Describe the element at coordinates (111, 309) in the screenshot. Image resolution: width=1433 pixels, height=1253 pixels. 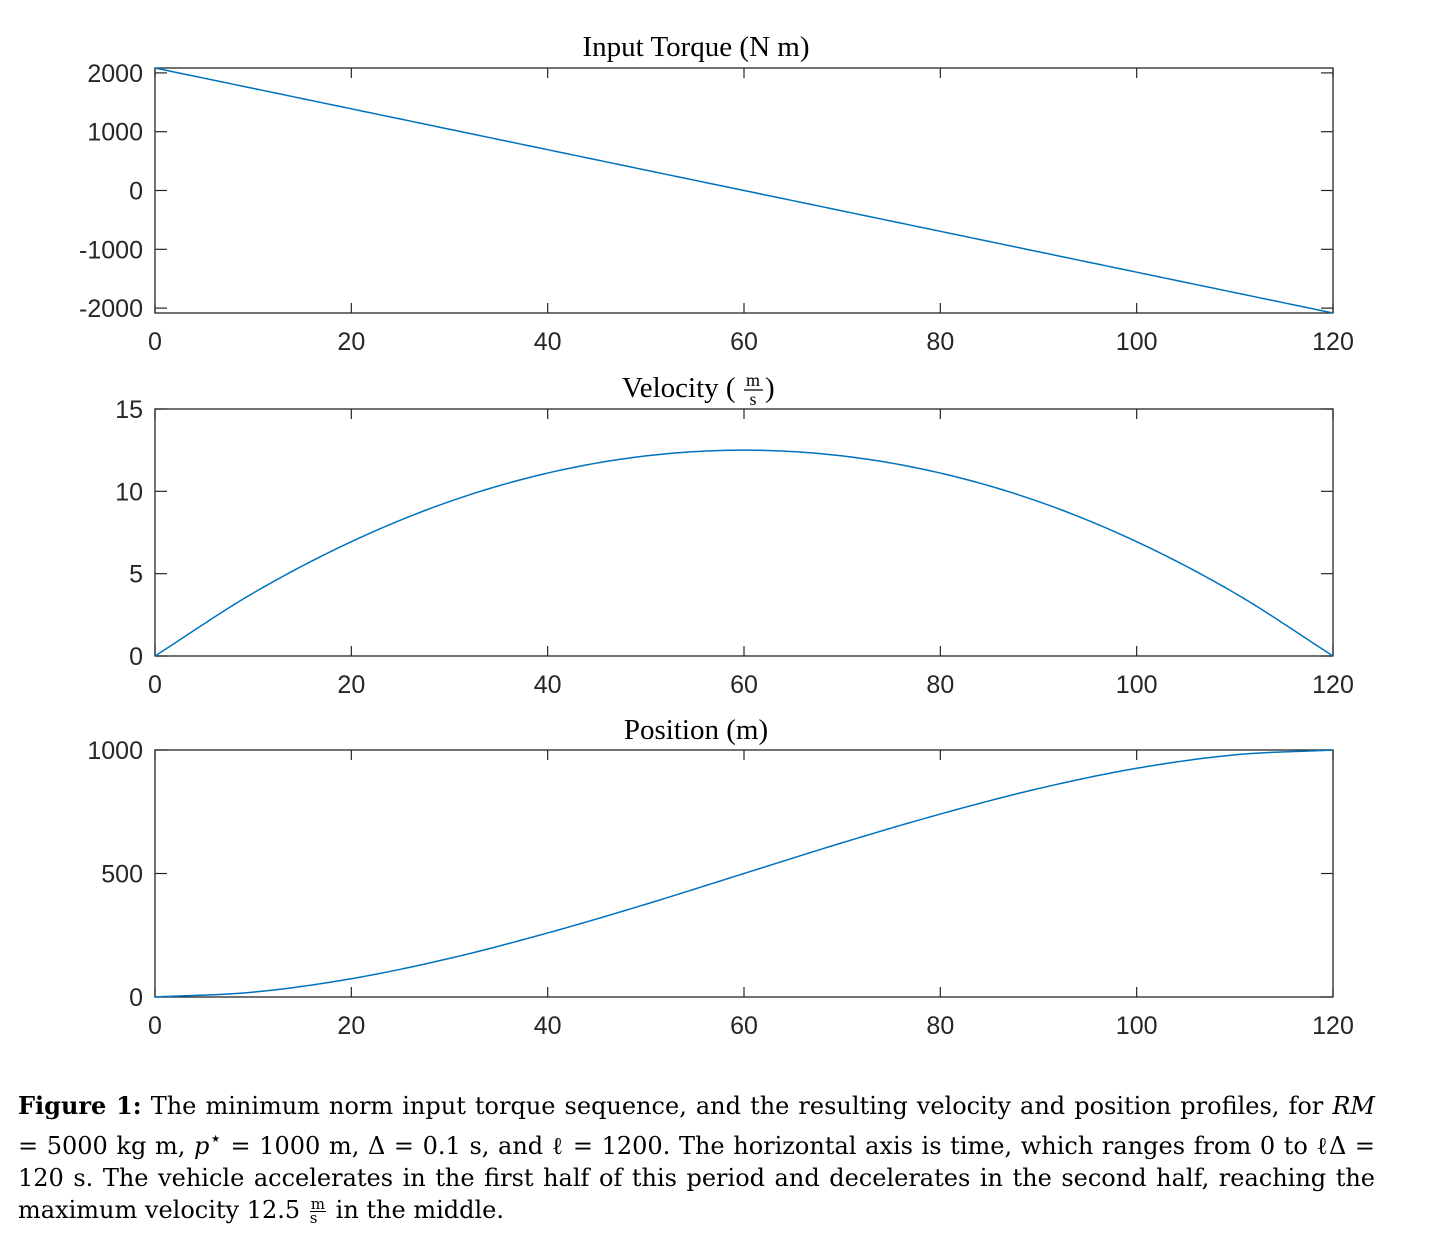
I see `y-tick-label: -2000` at that location.